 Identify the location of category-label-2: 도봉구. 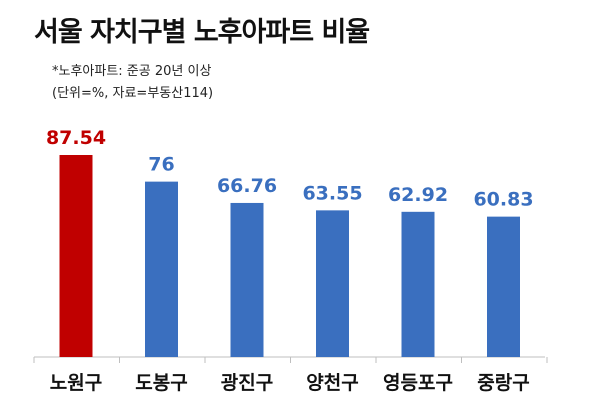
(161, 383).